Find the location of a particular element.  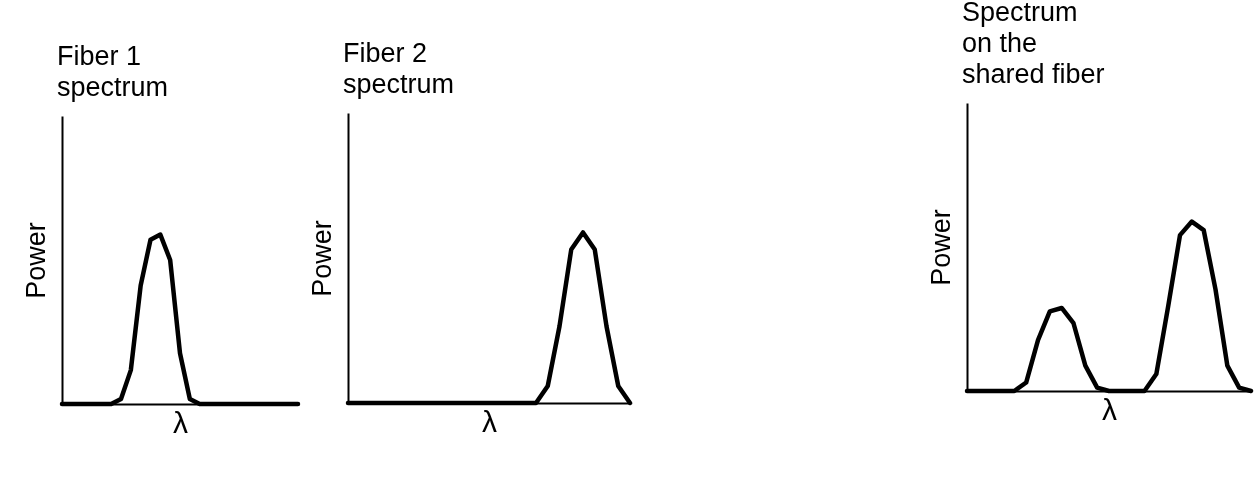

chart-title: Spectrum on the shared fiber is located at coordinates (1033, 44).